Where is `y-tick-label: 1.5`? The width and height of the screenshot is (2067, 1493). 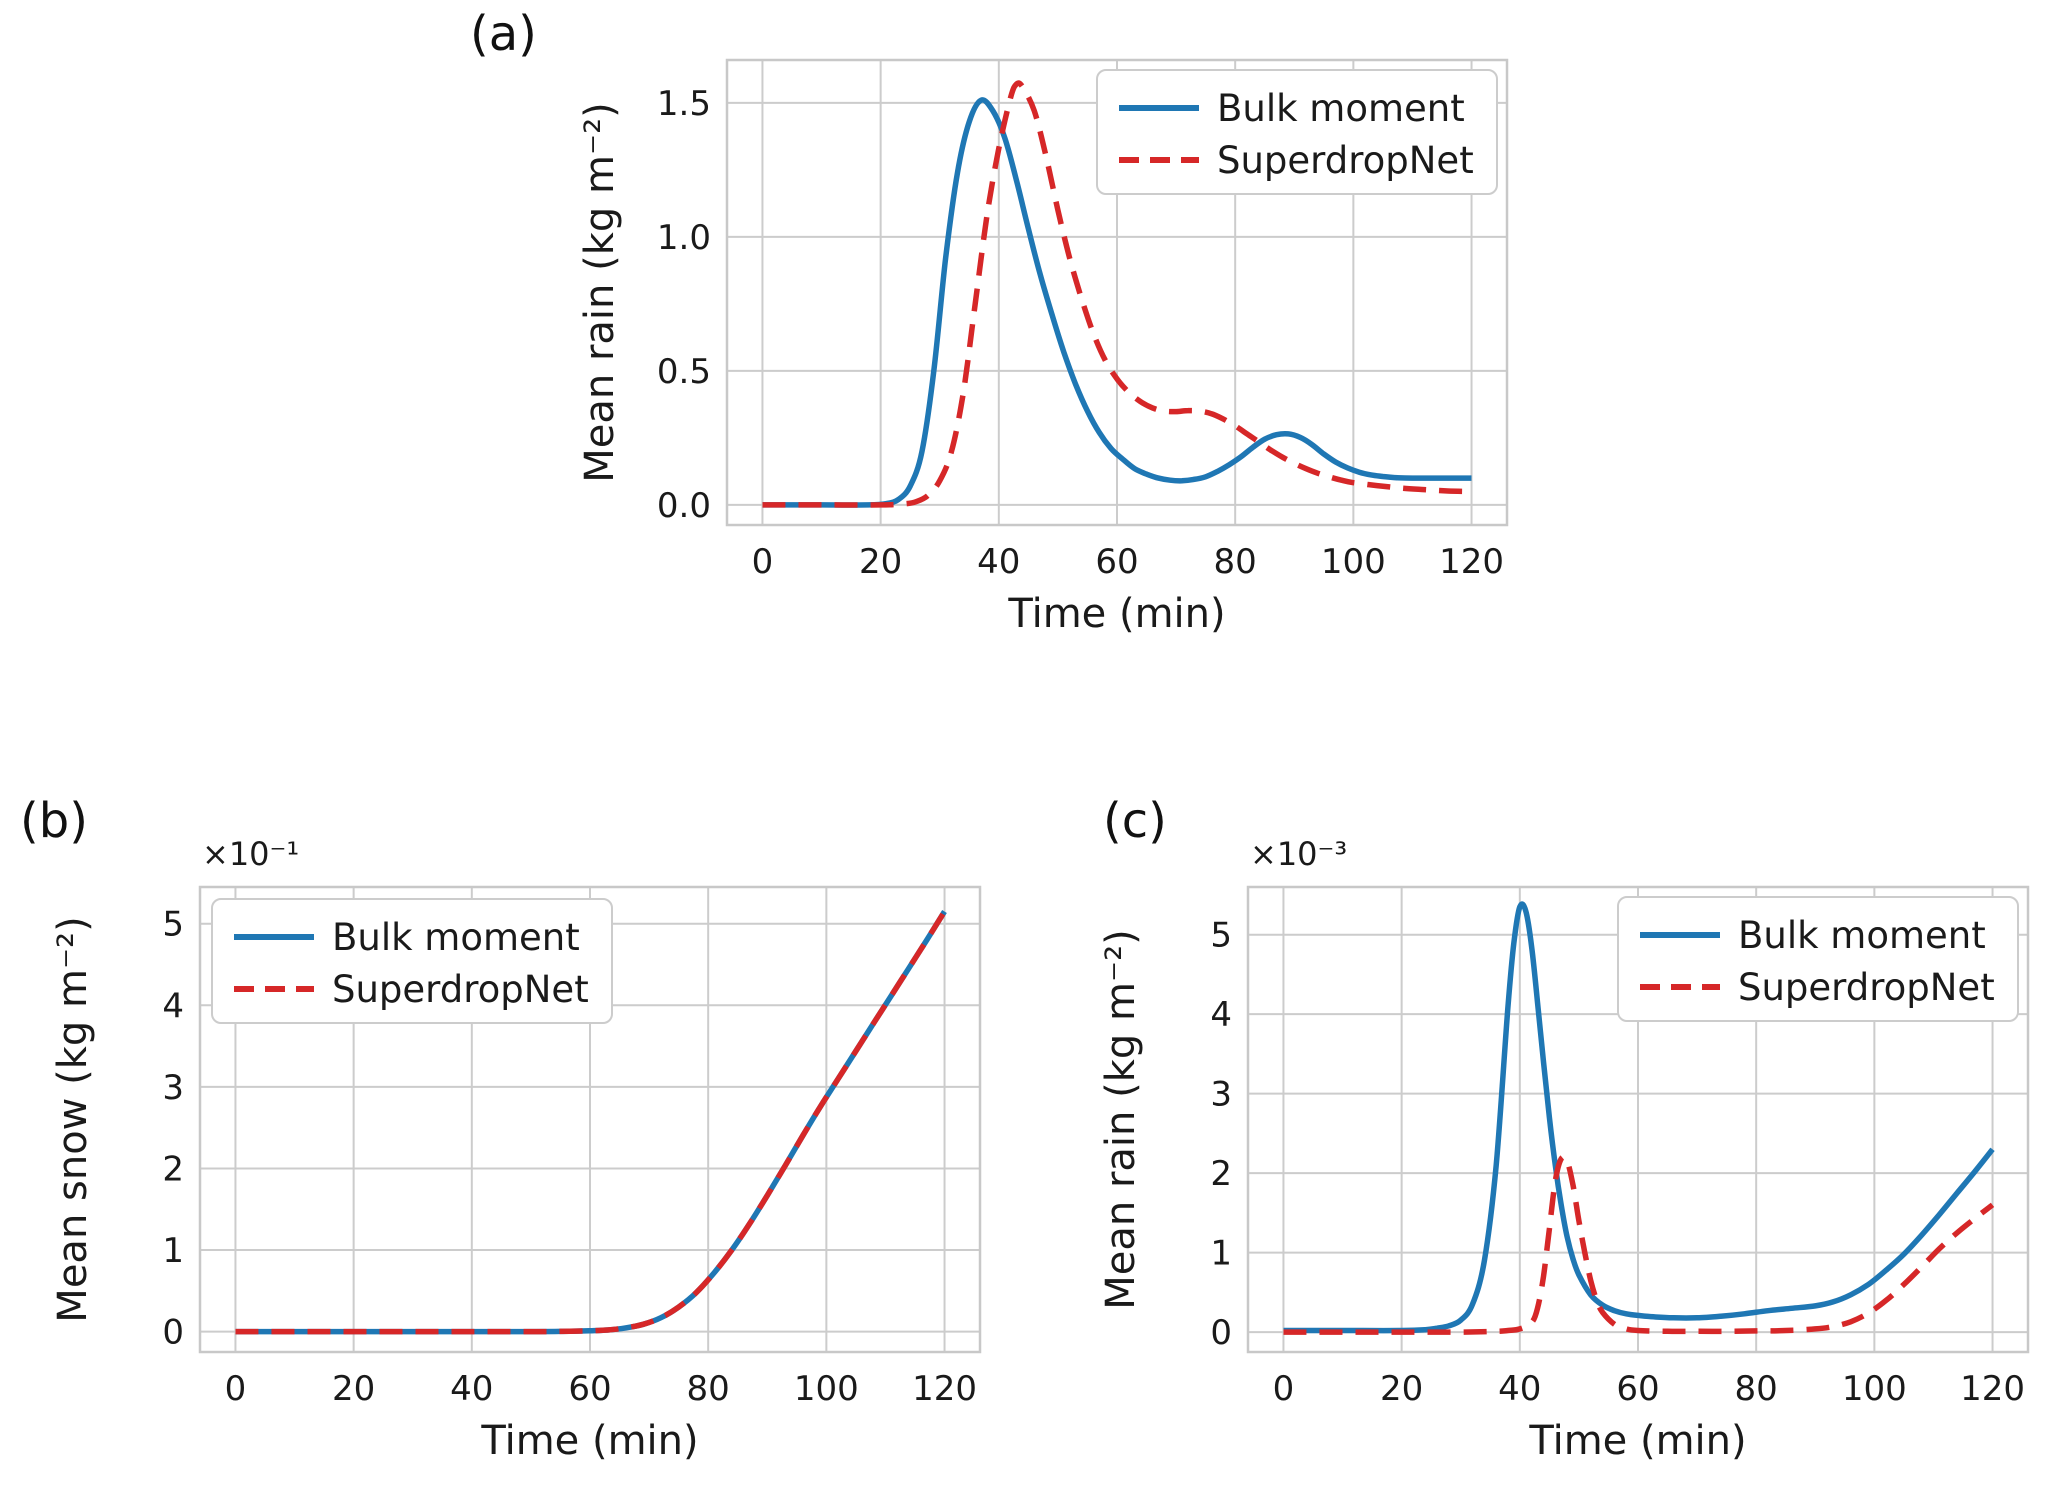 y-tick-label: 1.5 is located at coordinates (684, 104).